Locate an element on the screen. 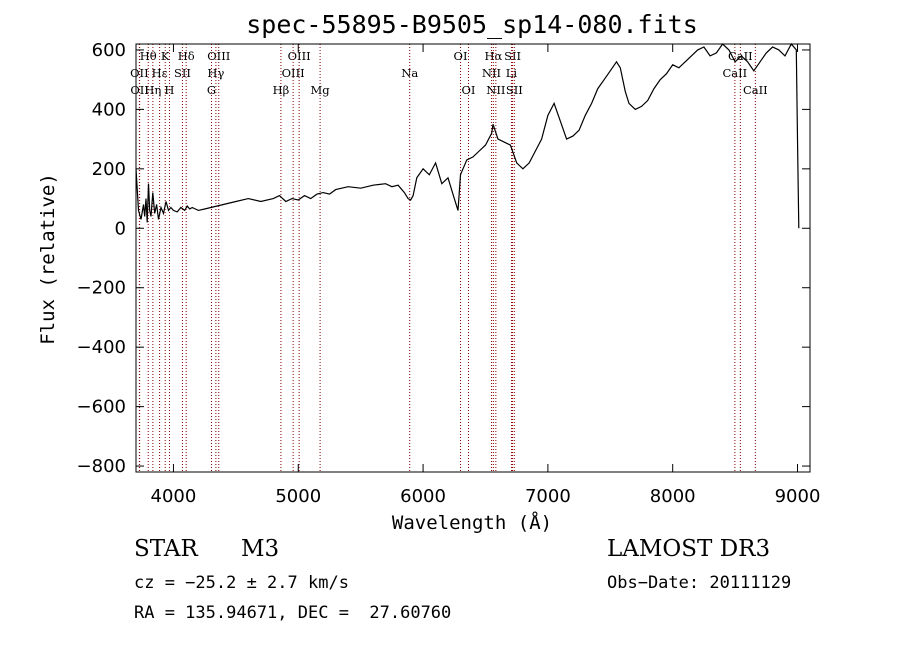  y-tick-label: −400 is located at coordinates (101, 347).